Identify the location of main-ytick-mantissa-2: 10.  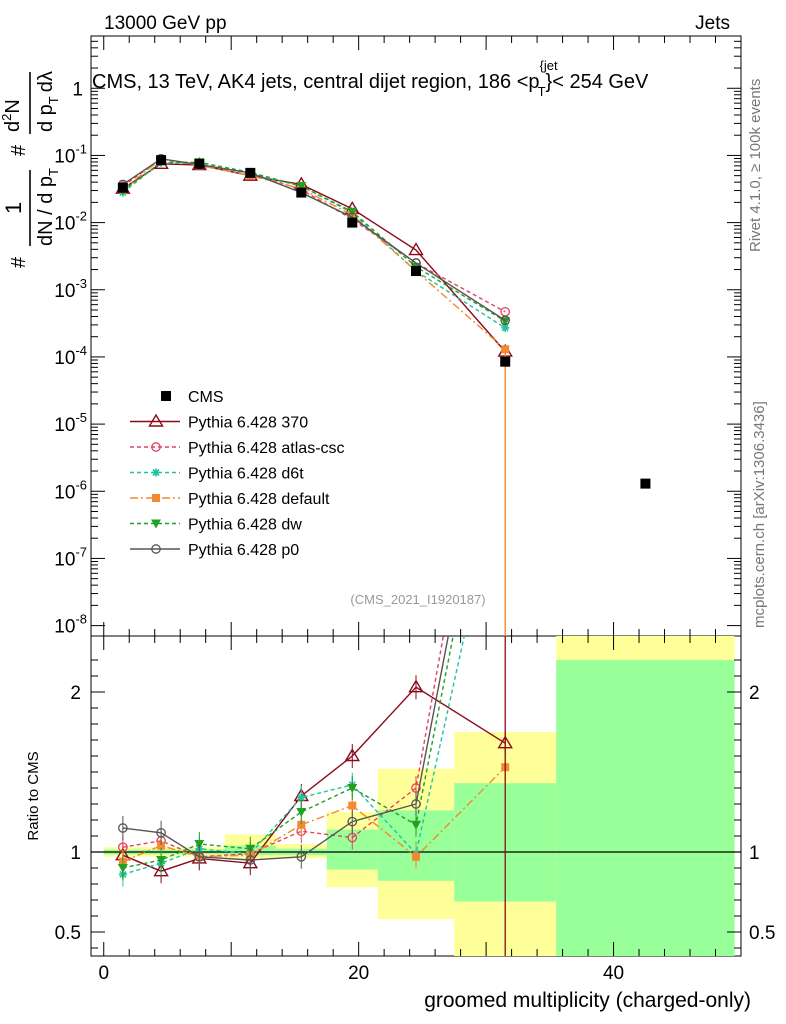
(64, 492).